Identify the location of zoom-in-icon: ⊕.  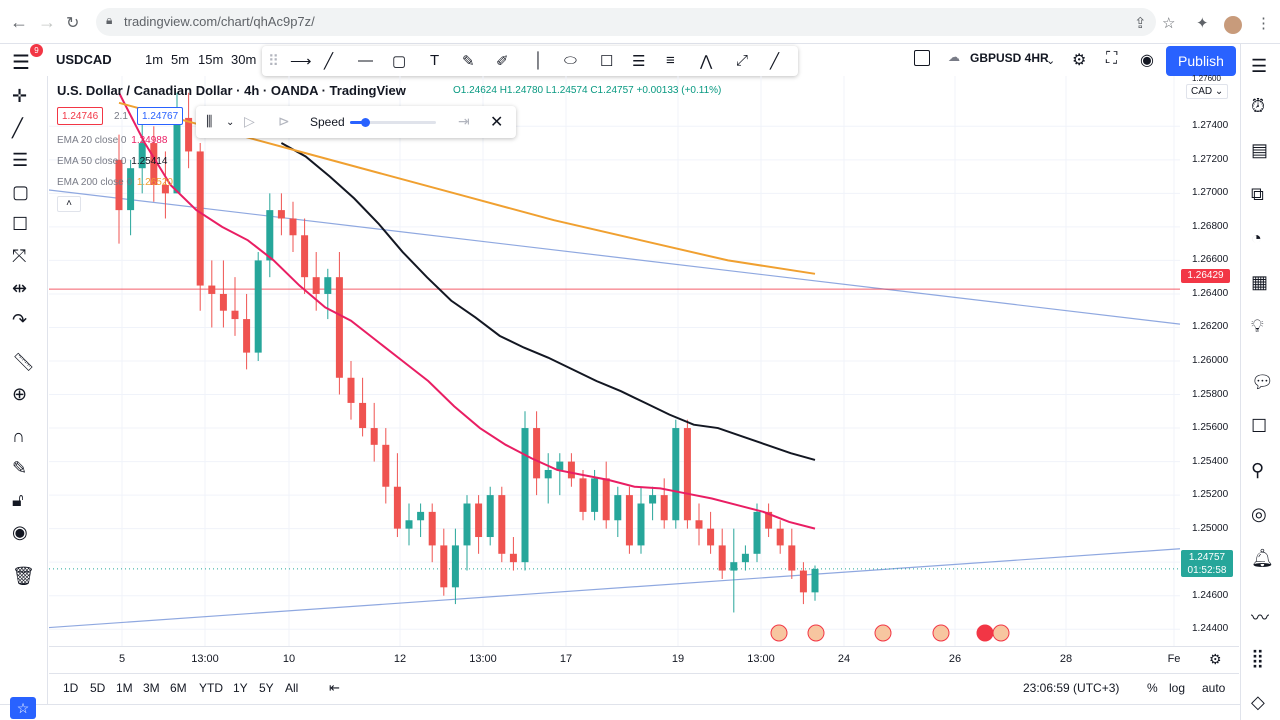
(20, 394).